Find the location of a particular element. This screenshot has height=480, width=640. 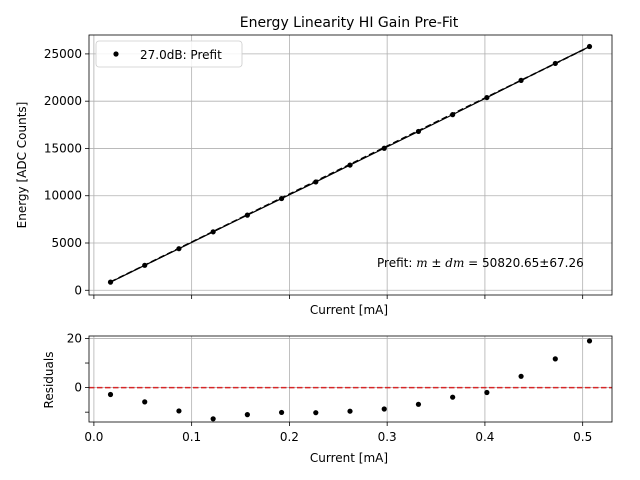

fit-annotation-m: m is located at coordinates (421, 263).